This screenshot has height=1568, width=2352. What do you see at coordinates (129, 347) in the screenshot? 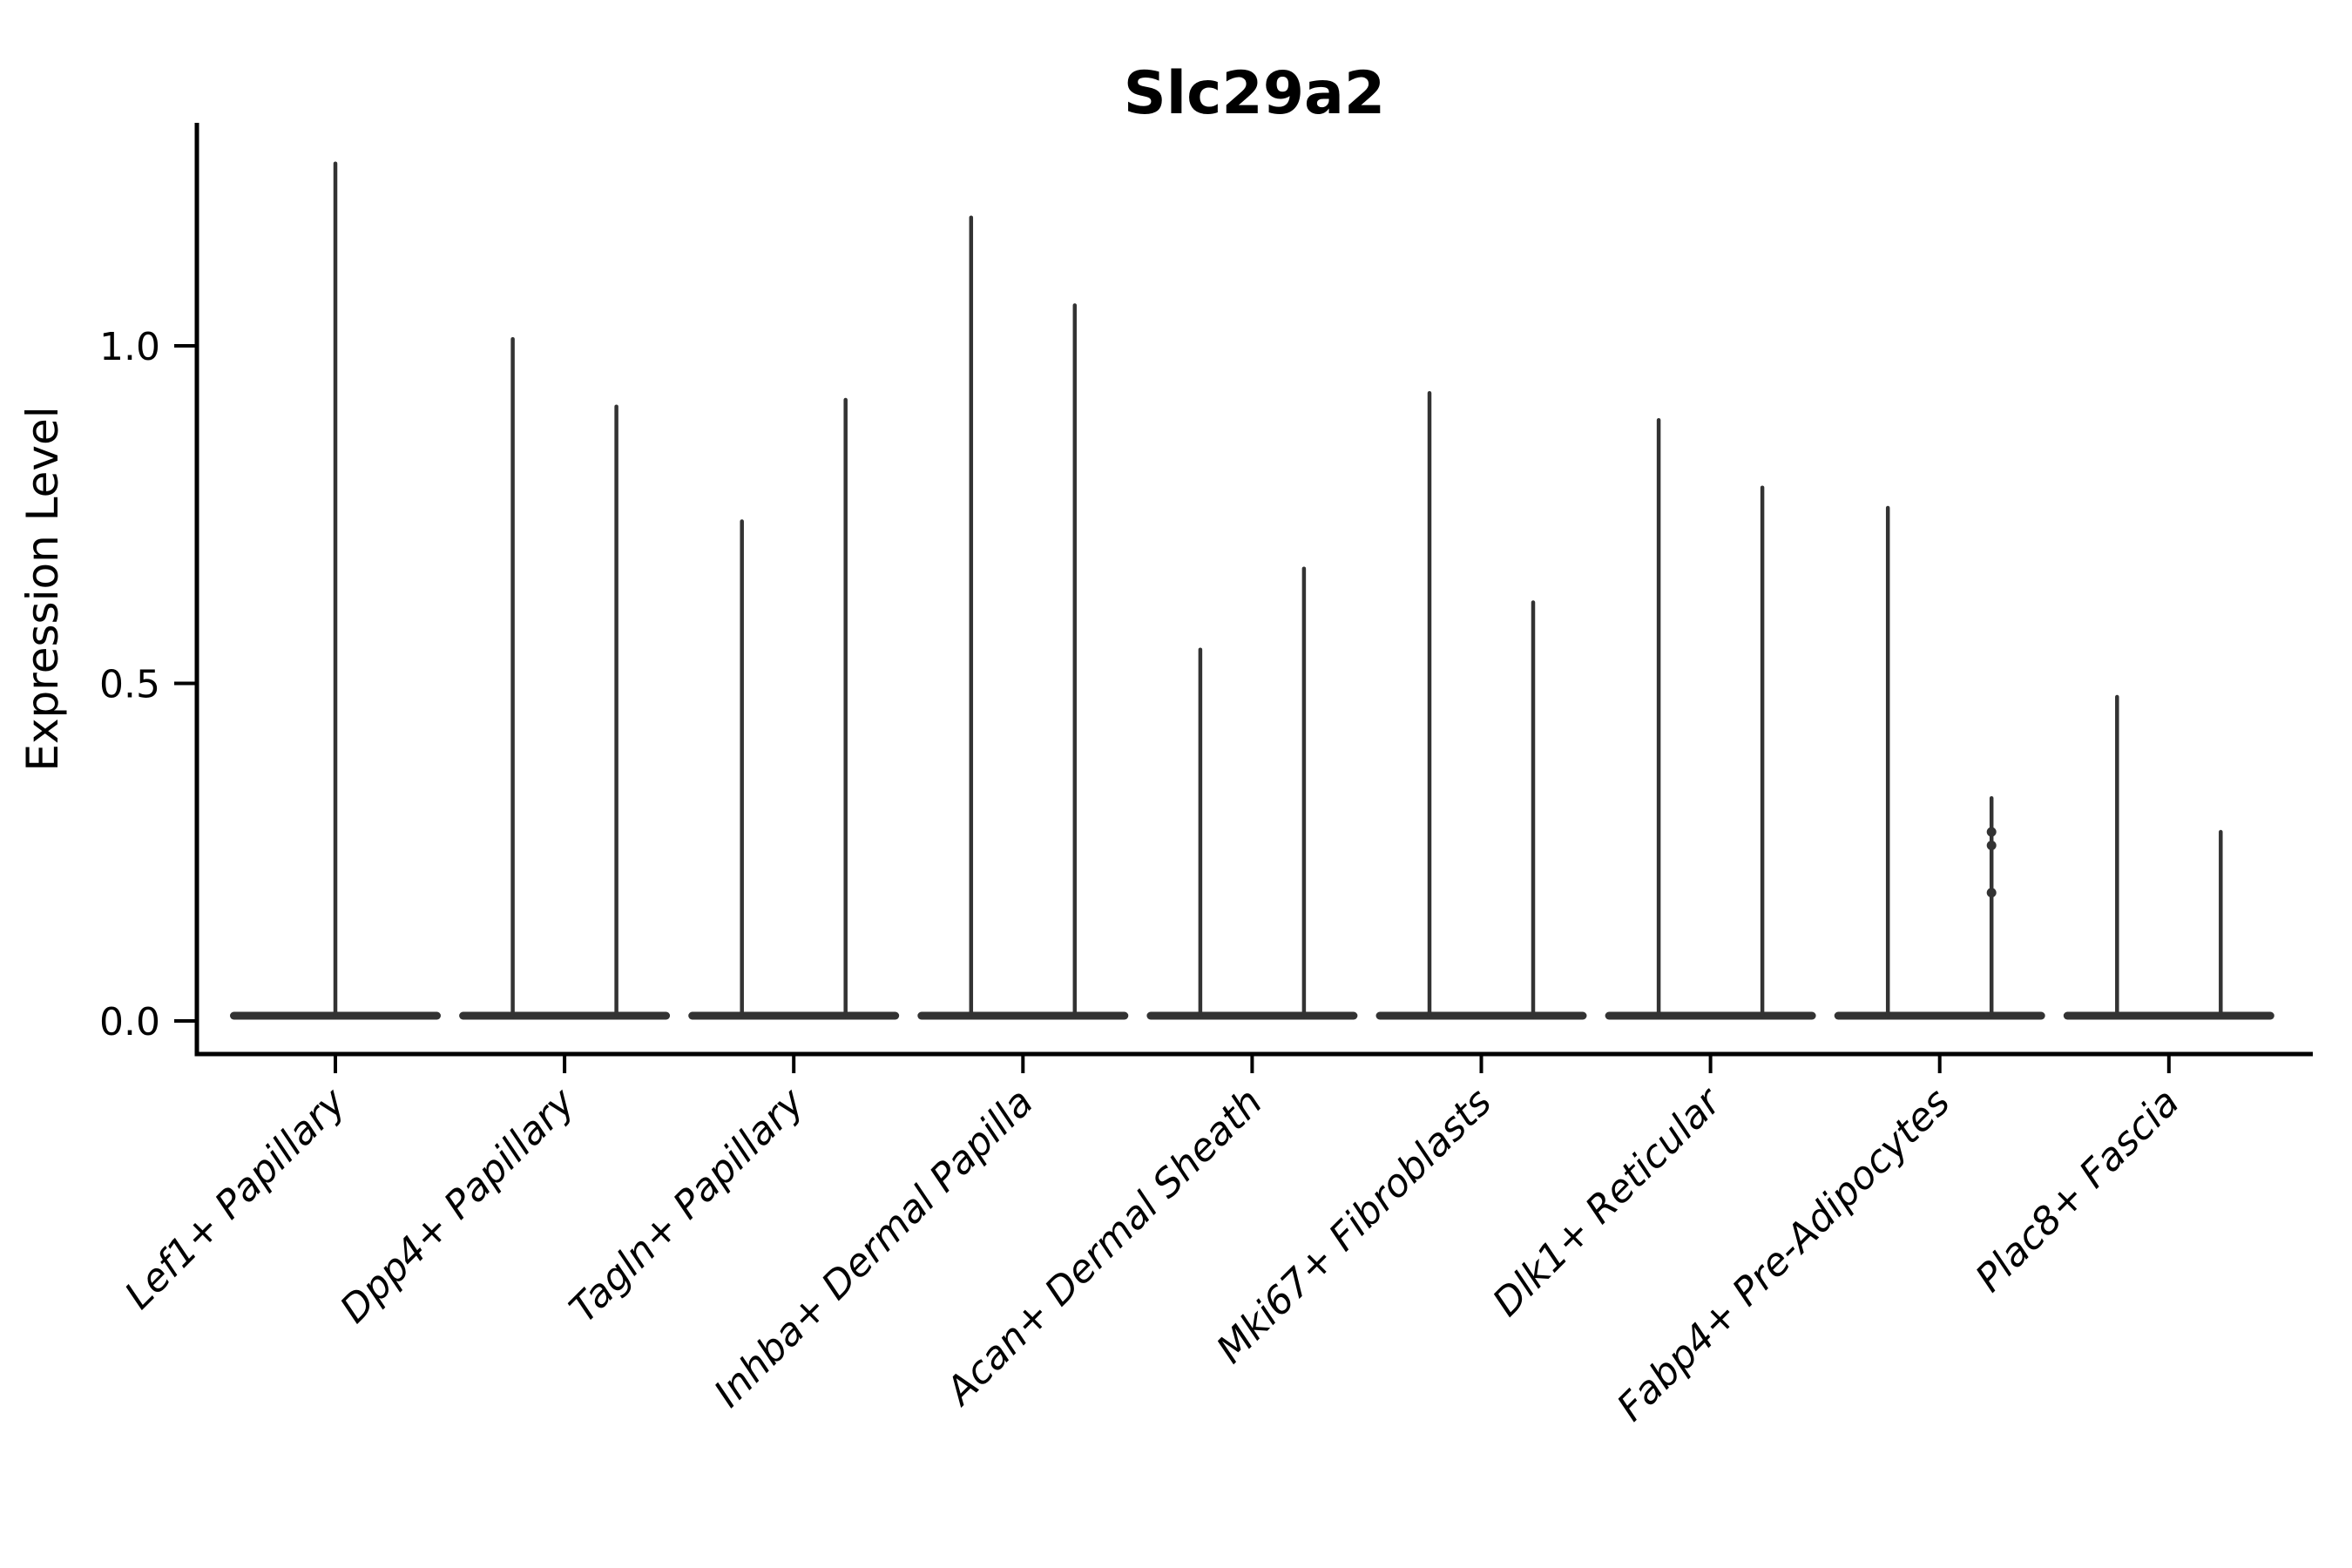
I see `y-tick-label: 1.0` at bounding box center [129, 347].